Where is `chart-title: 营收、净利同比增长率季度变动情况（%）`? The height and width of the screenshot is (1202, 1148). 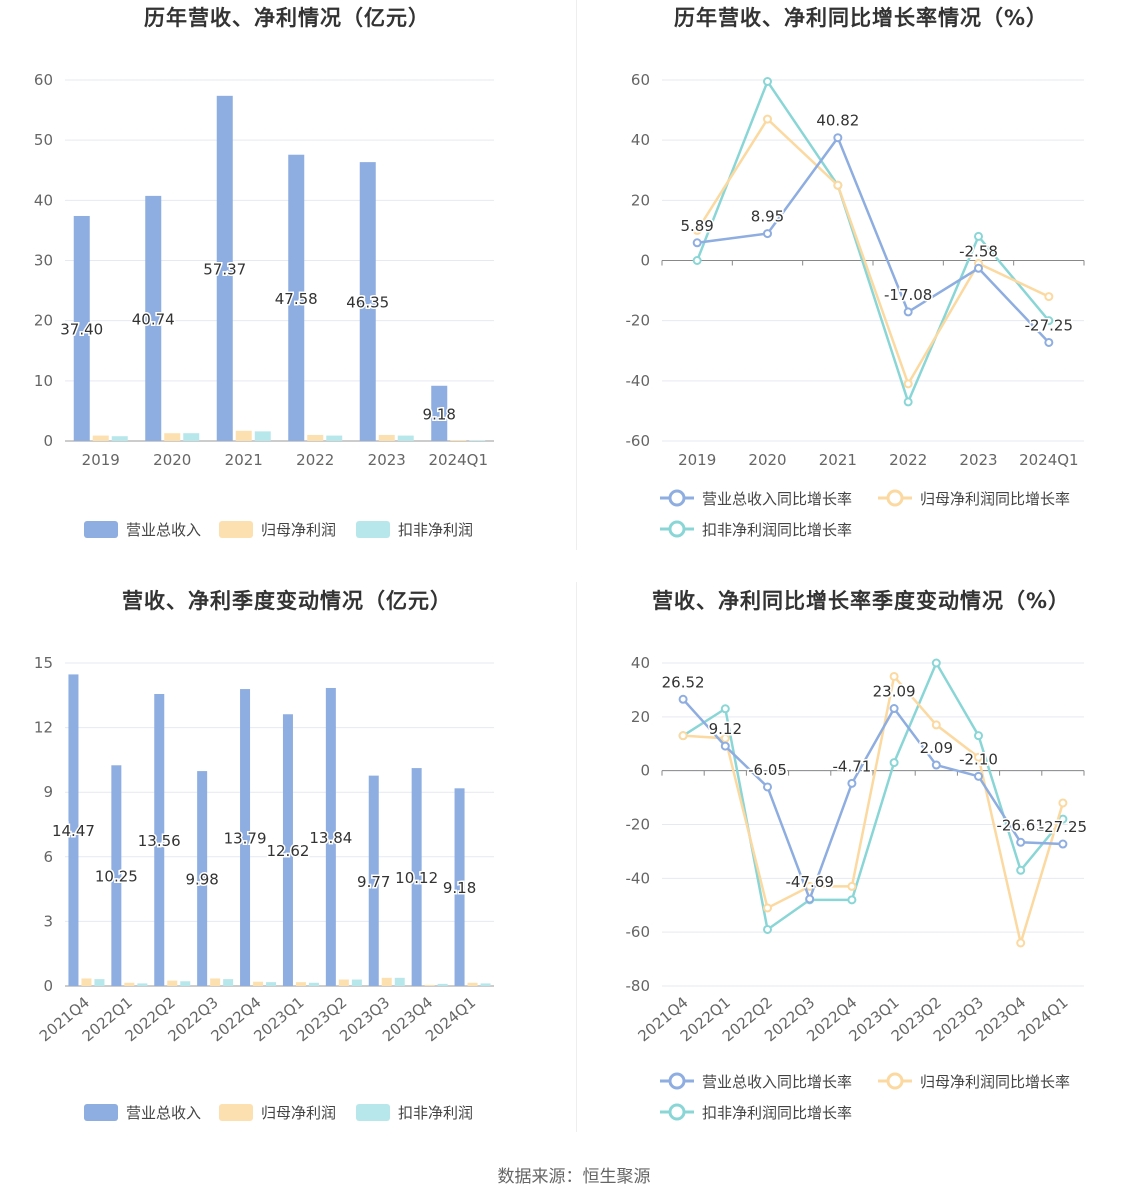
chart-title: 营收、净利同比增长率季度变动情况（%） is located at coordinates (861, 601).